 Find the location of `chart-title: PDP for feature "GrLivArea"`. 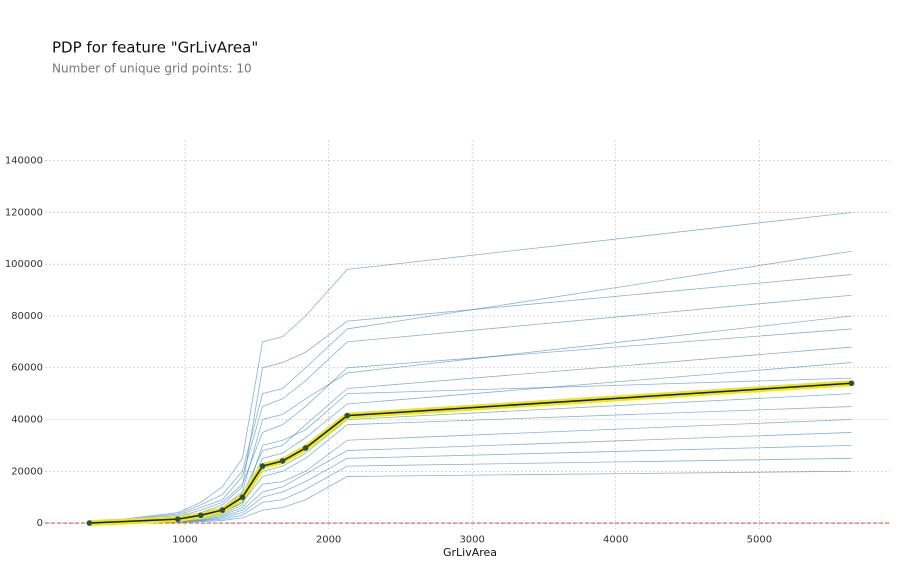

chart-title: PDP for feature "GrLivArea" is located at coordinates (155, 48).